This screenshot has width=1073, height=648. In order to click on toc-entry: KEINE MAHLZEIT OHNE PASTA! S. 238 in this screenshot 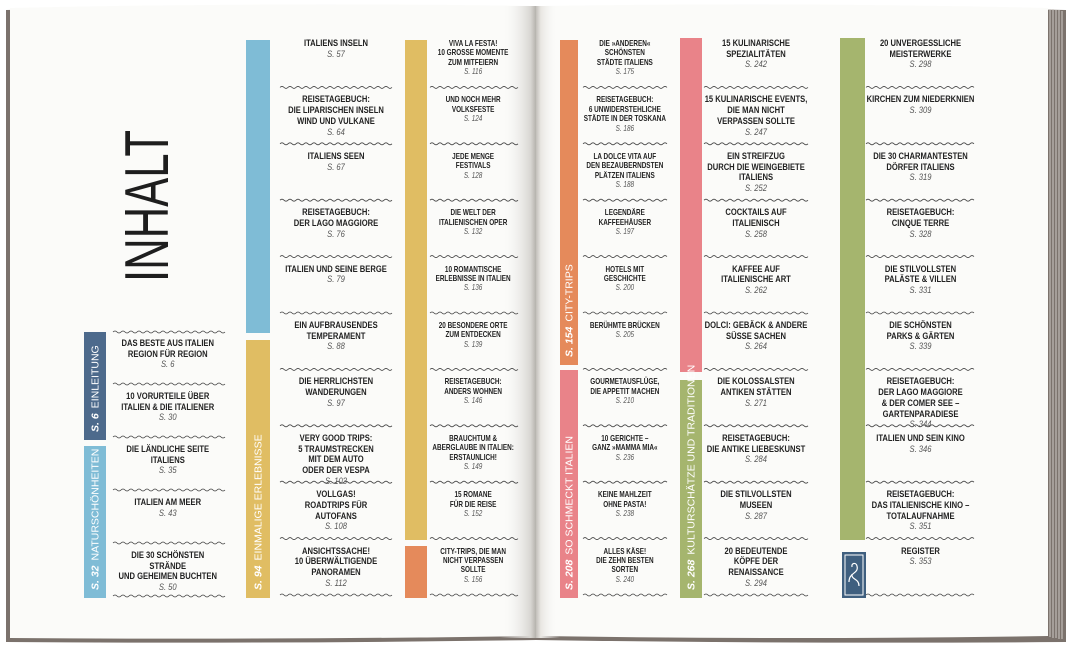, I will do `click(625, 504)`.